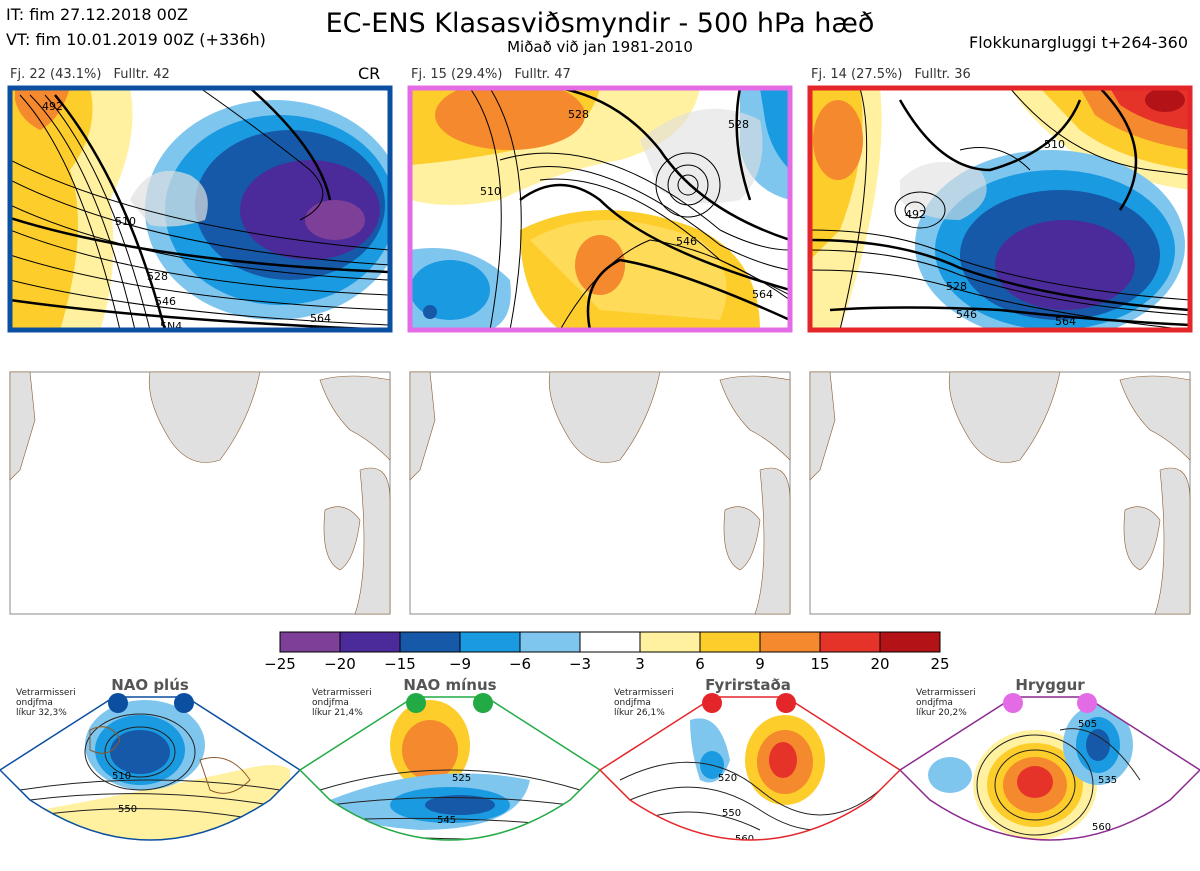  What do you see at coordinates (820, 664) in the screenshot?
I see `colorbar-label: 15` at bounding box center [820, 664].